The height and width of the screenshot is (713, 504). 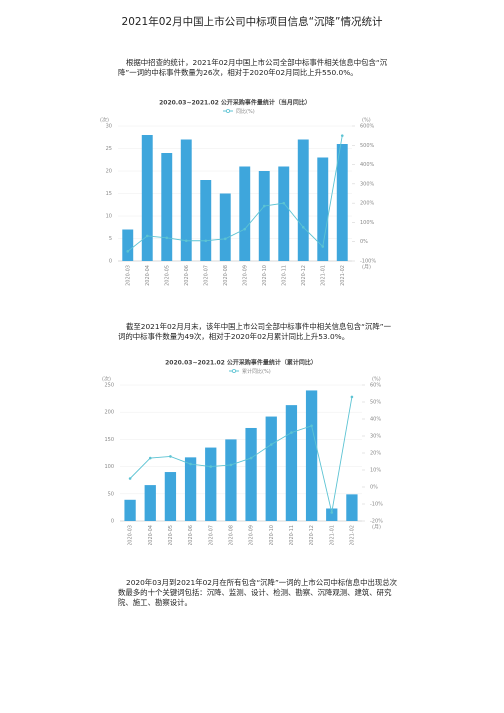 I want to click on x-tick-label: 2020-05, so click(x=171, y=535).